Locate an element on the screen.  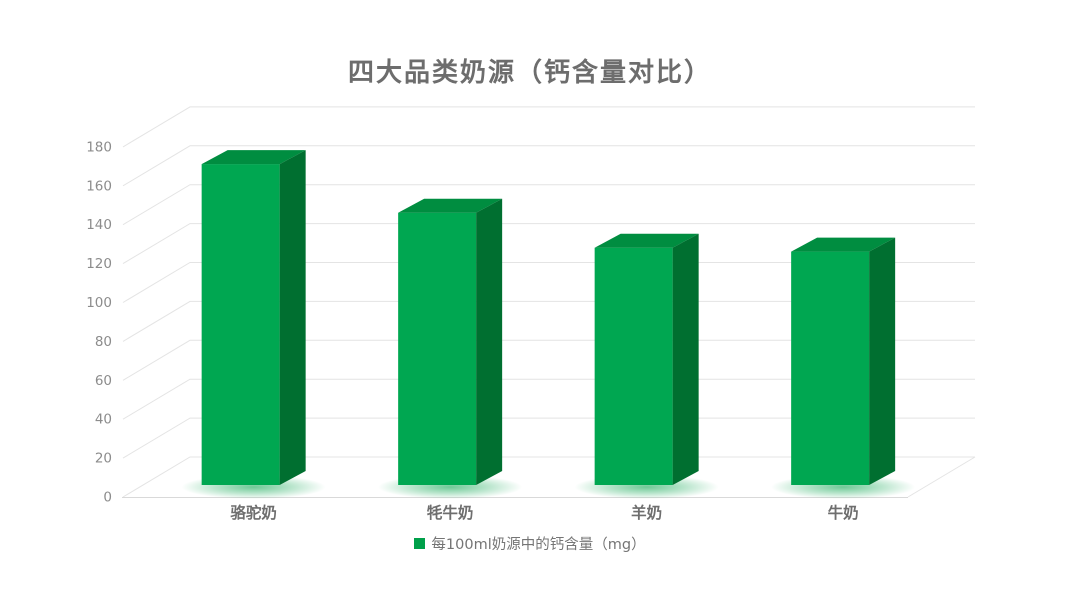
floor-right-edge is located at coordinates (941, 477).